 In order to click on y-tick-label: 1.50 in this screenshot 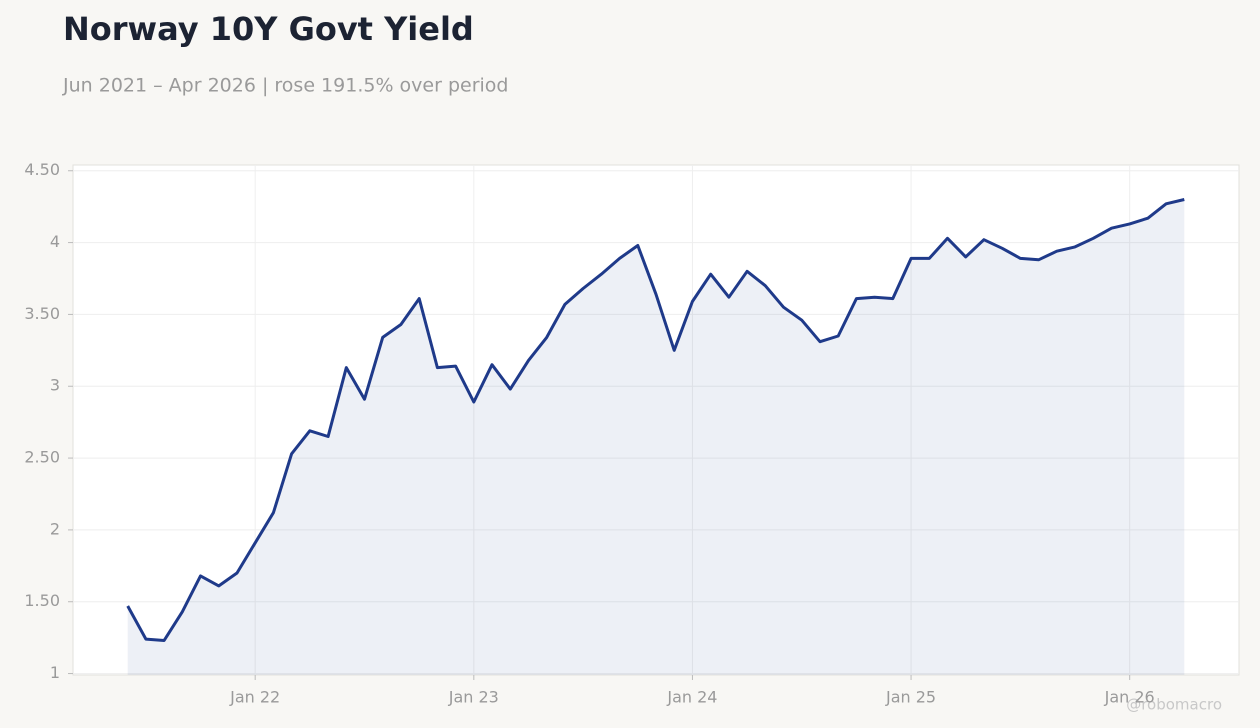, I will do `click(42, 600)`.